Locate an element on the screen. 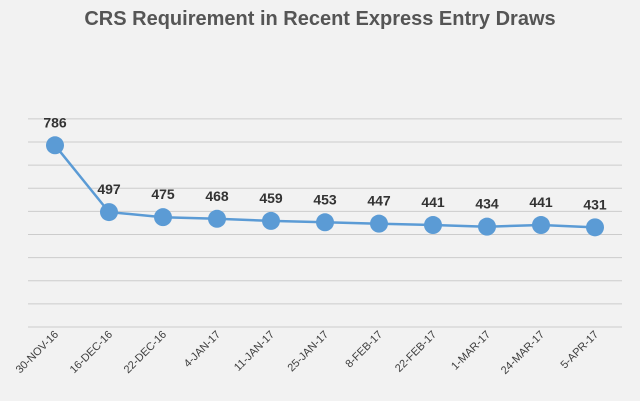 This screenshot has width=640, height=401. x-tick-label-4: 11-JAN-17 is located at coordinates (254, 351).